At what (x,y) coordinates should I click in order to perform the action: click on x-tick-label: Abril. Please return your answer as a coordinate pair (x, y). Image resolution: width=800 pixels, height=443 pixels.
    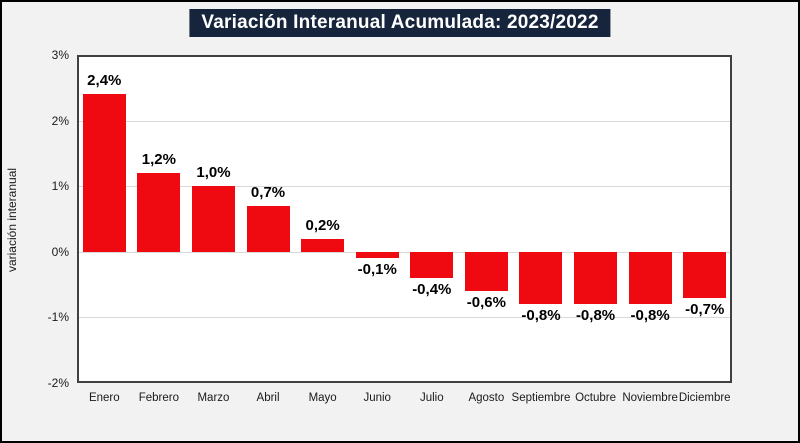
    Looking at the image, I should click on (268, 398).